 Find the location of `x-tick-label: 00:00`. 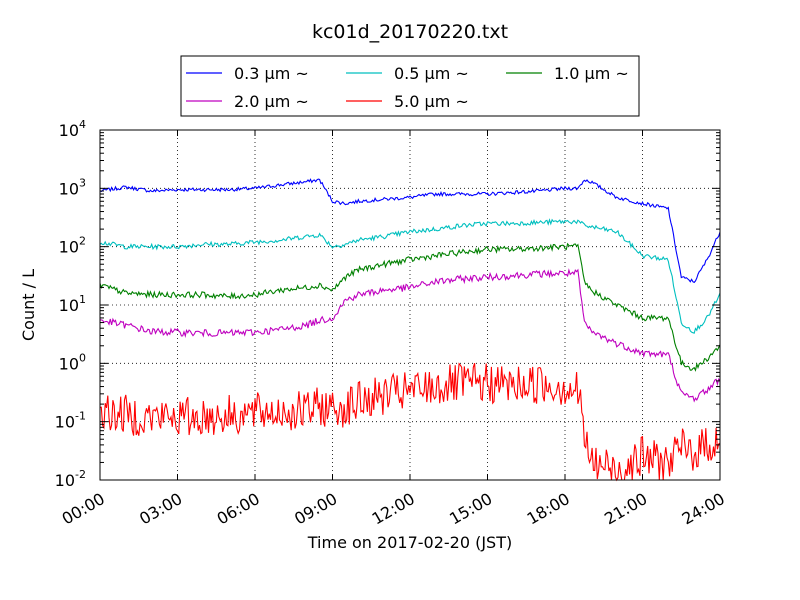

x-tick-label: 00:00 is located at coordinates (83, 509).